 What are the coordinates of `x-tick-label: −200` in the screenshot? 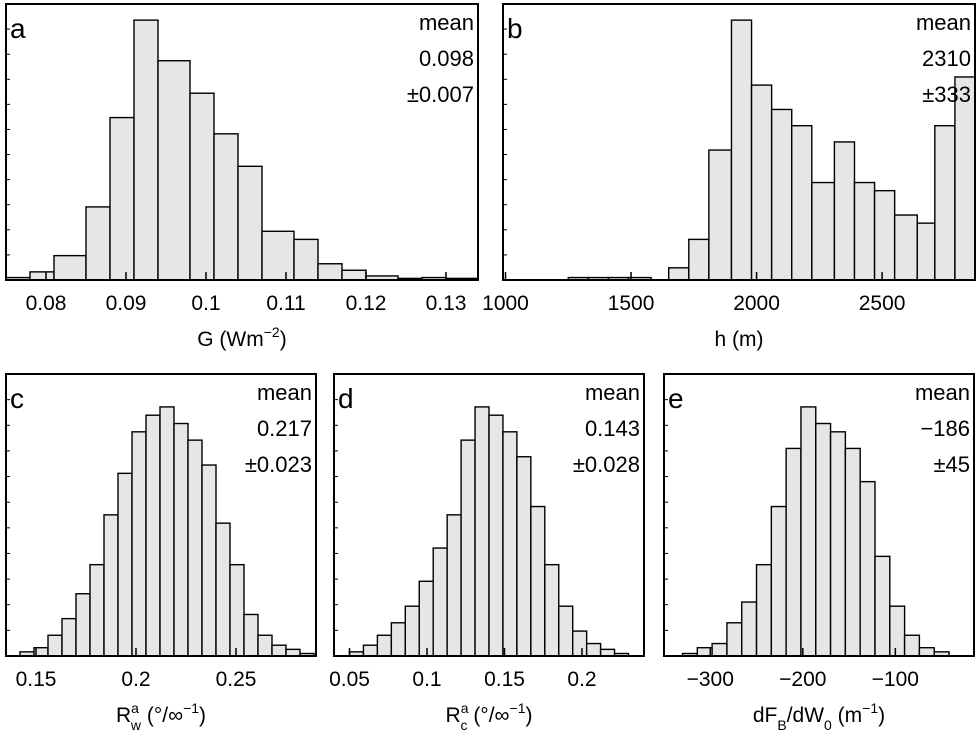 It's located at (802, 679).